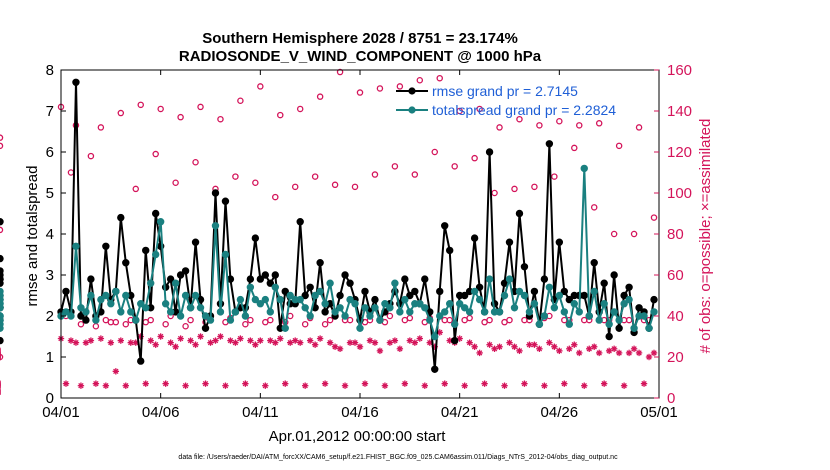 The width and height of the screenshot is (830, 470). I want to click on x-tick-label: 04/01, so click(61, 412).